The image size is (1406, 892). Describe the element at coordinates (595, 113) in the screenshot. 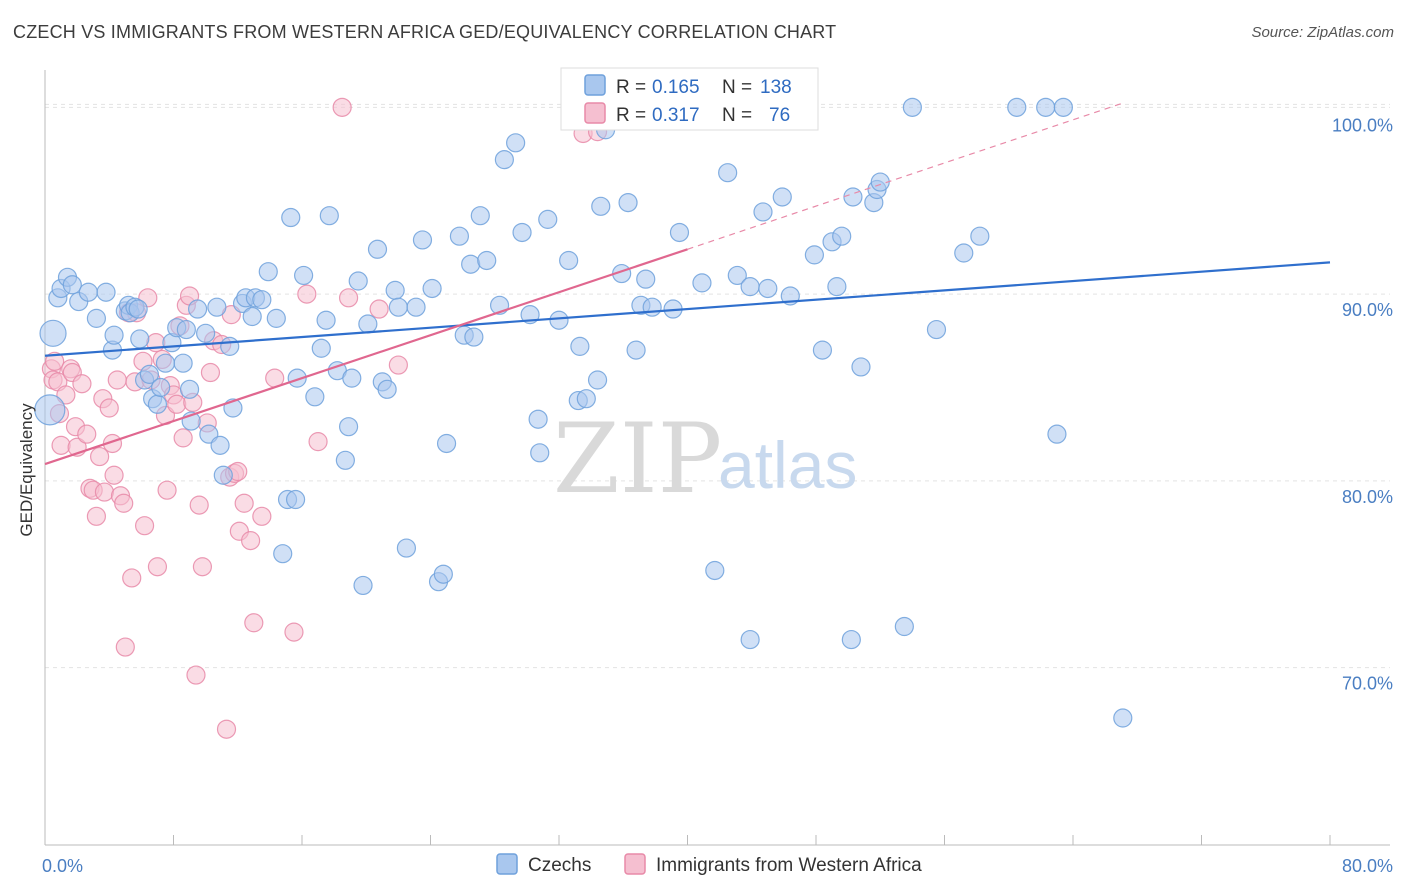

I see `legend-swatch-western-africa` at that location.